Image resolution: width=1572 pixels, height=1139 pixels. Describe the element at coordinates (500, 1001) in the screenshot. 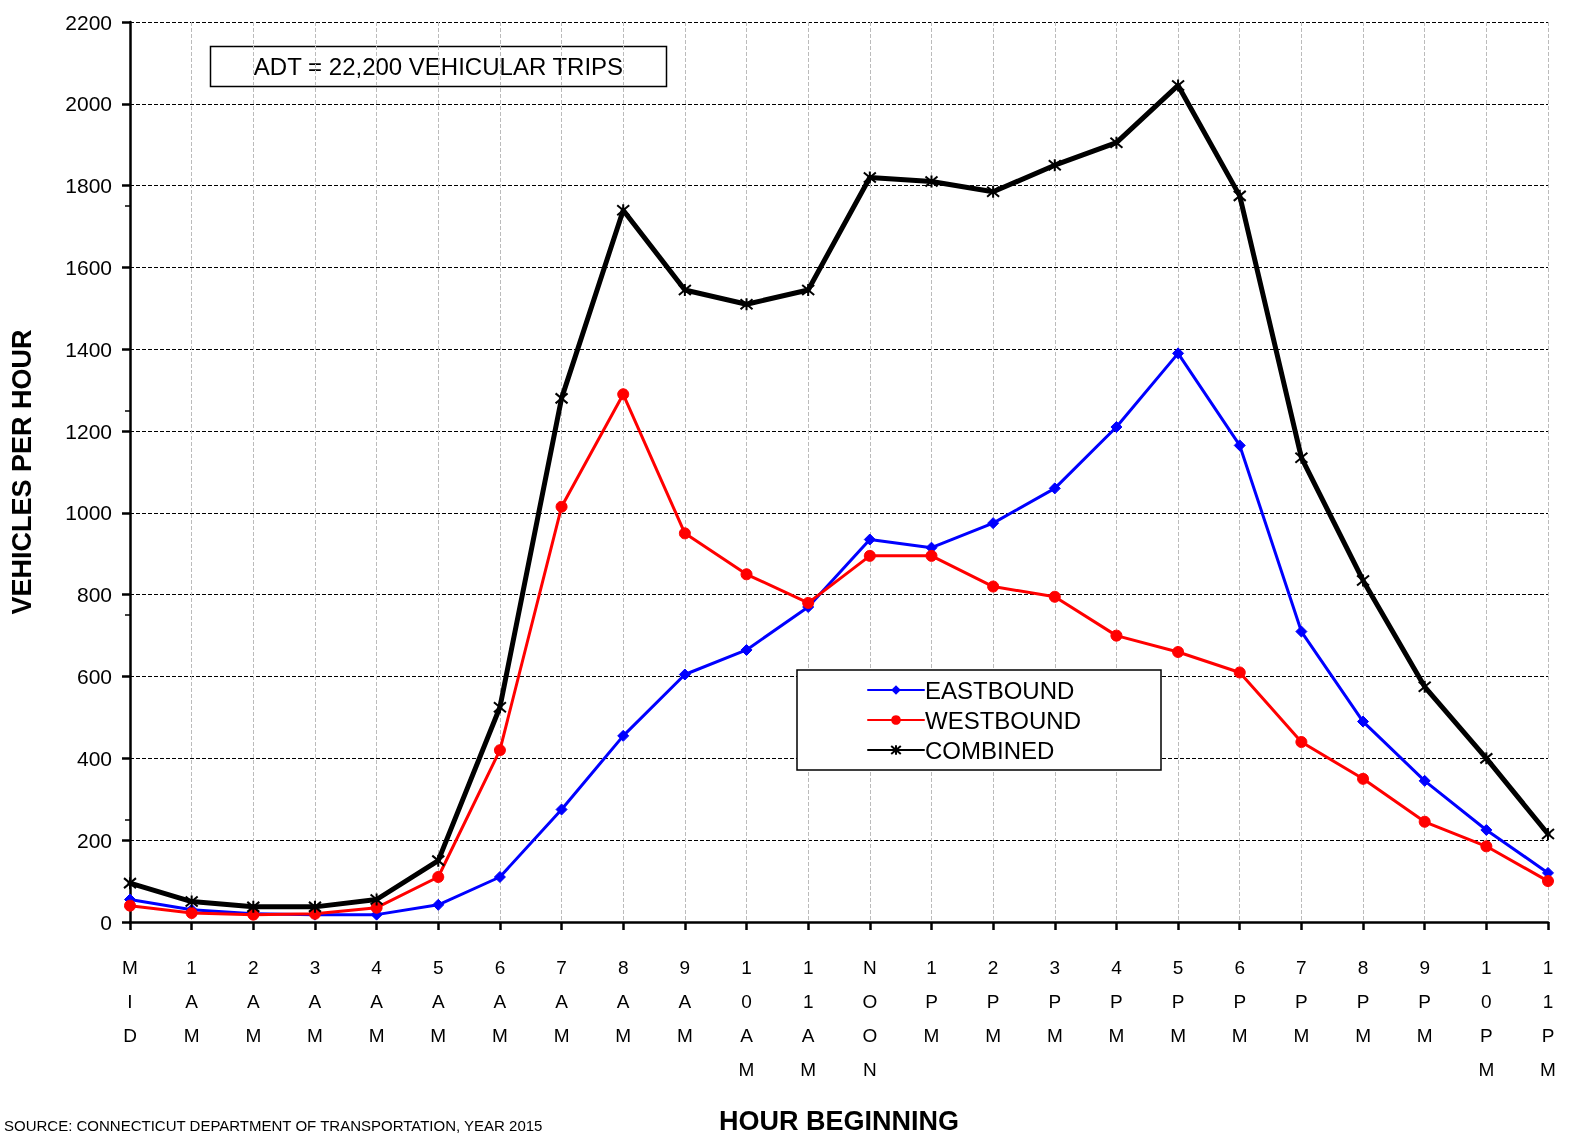

I see `x-tick-label: 6 AM` at that location.